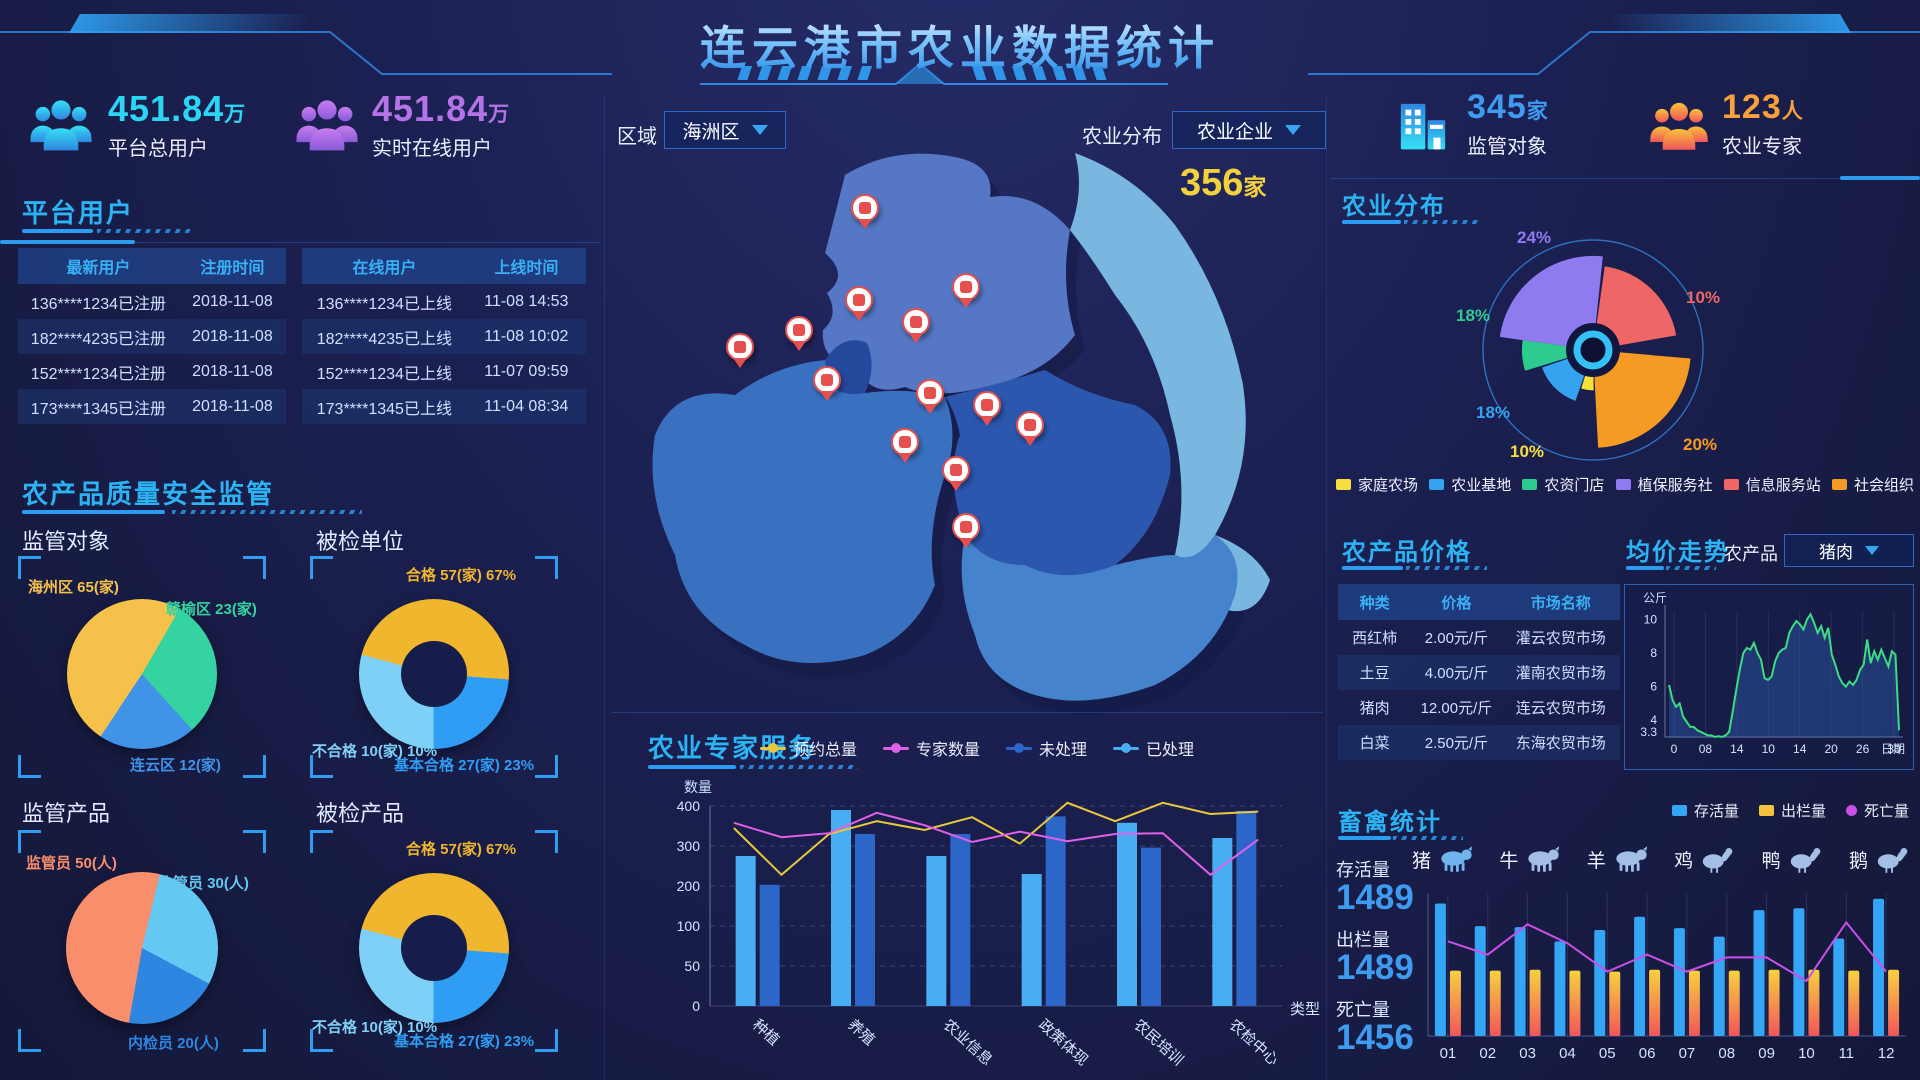 This screenshot has width=1920, height=1080. I want to click on expert-underline, so click(753, 767).